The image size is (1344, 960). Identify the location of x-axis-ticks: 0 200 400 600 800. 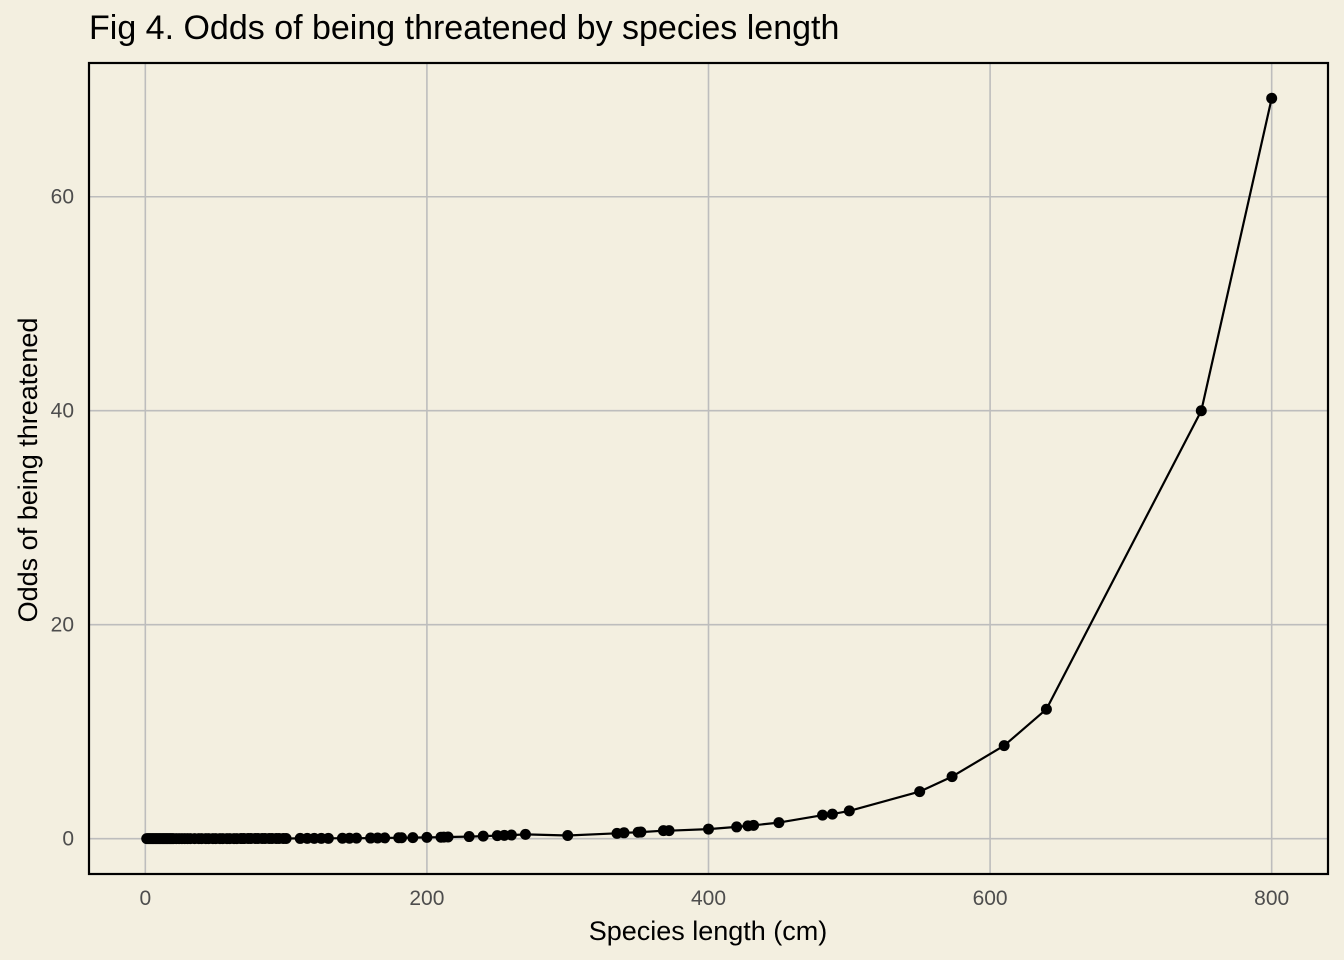
(714, 898).